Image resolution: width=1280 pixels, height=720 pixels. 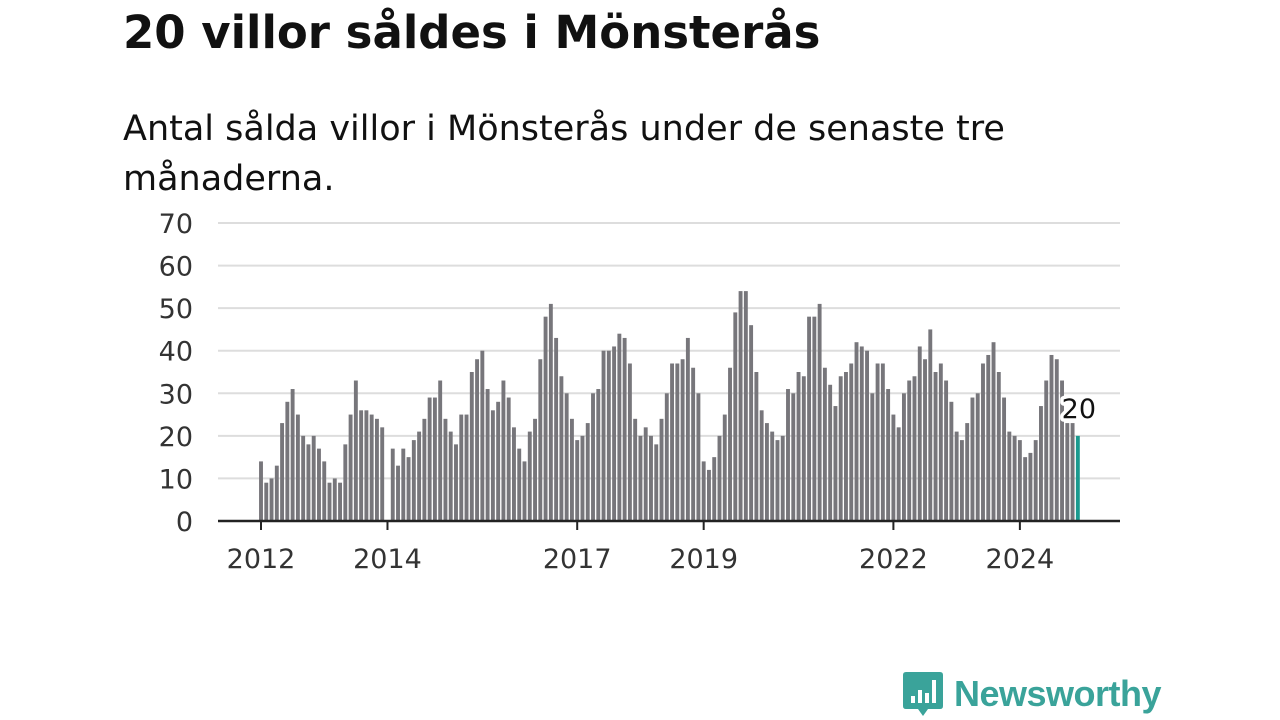 I want to click on y-tick-label: 10, so click(x=176, y=479).